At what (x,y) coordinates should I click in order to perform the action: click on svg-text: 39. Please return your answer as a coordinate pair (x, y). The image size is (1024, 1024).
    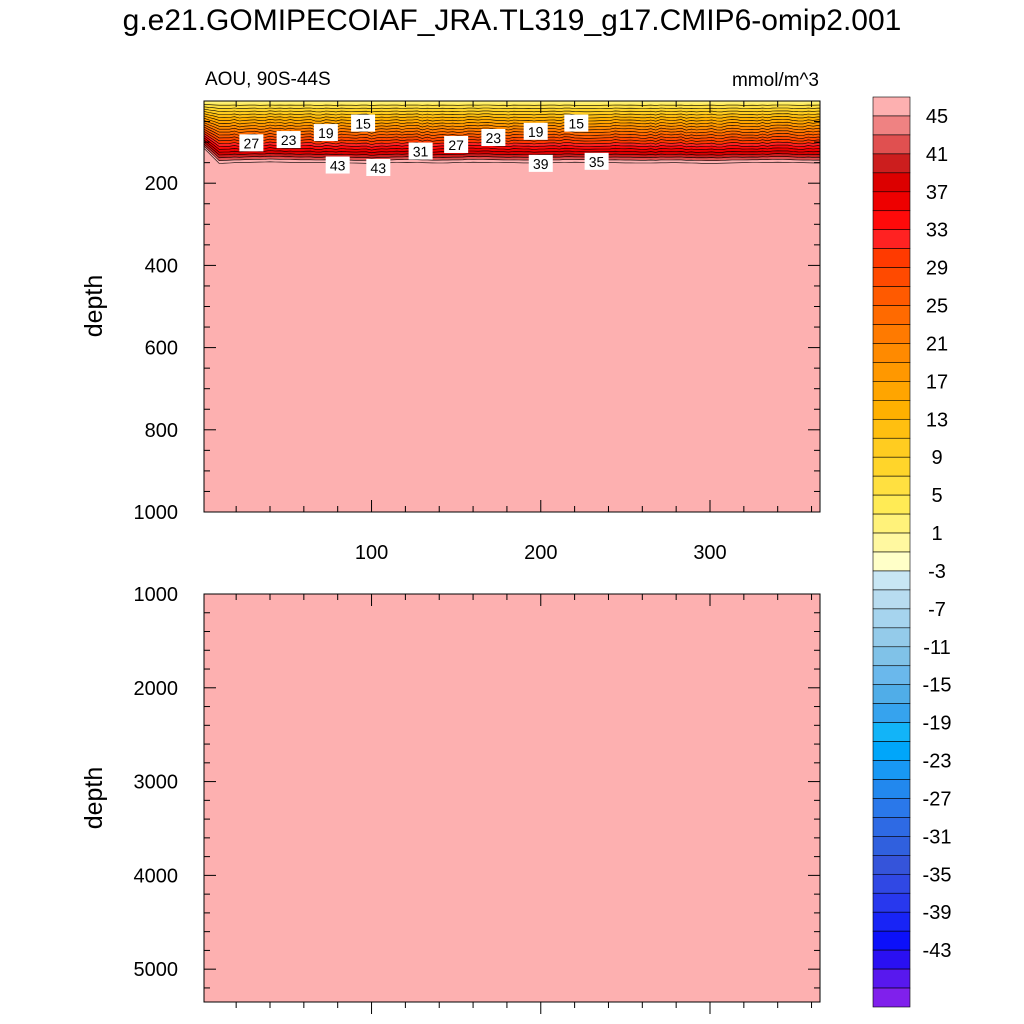
    Looking at the image, I should click on (541, 164).